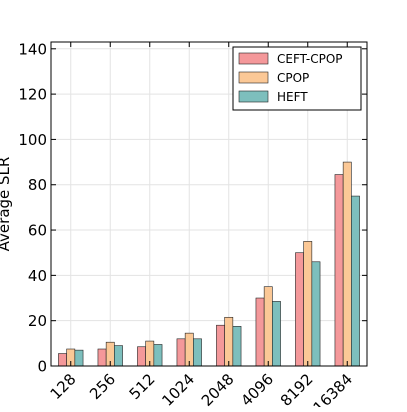  What do you see at coordinates (37, 185) in the screenshot?
I see `y-tick-label: 80` at bounding box center [37, 185].